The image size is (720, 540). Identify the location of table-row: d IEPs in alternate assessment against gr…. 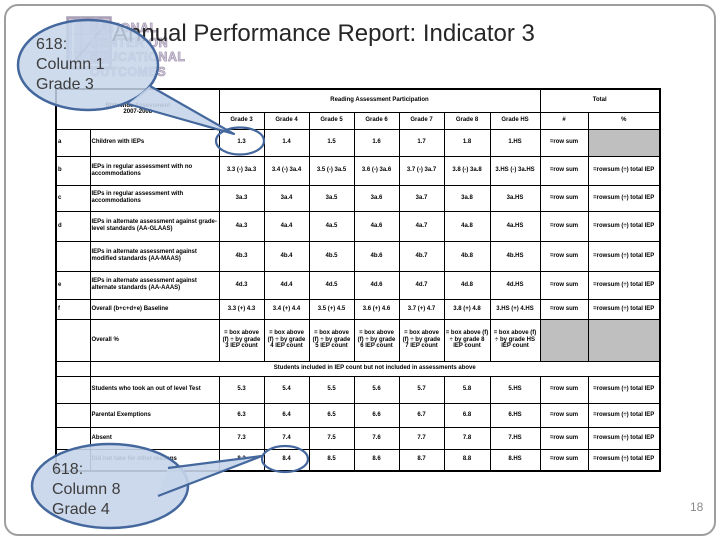
(358, 226).